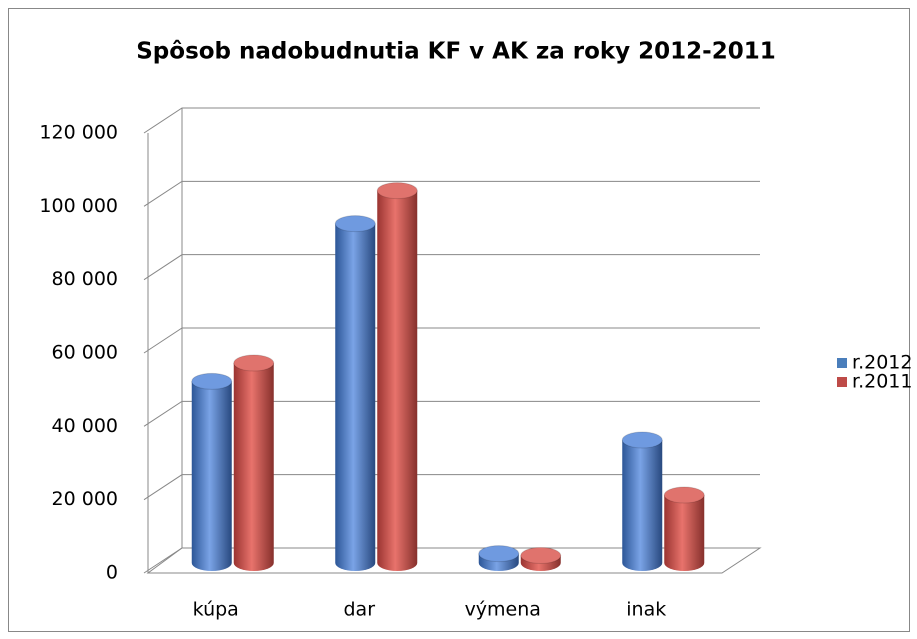 The height and width of the screenshot is (639, 917). I want to click on legend-label: r.2012, so click(882, 363).